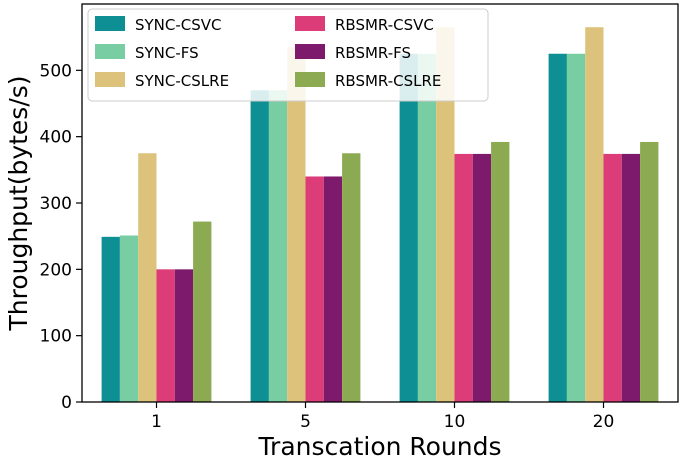 The image size is (685, 461). What do you see at coordinates (310, 51) in the screenshot?
I see `legend-swatch-rbsmr-fs` at bounding box center [310, 51].